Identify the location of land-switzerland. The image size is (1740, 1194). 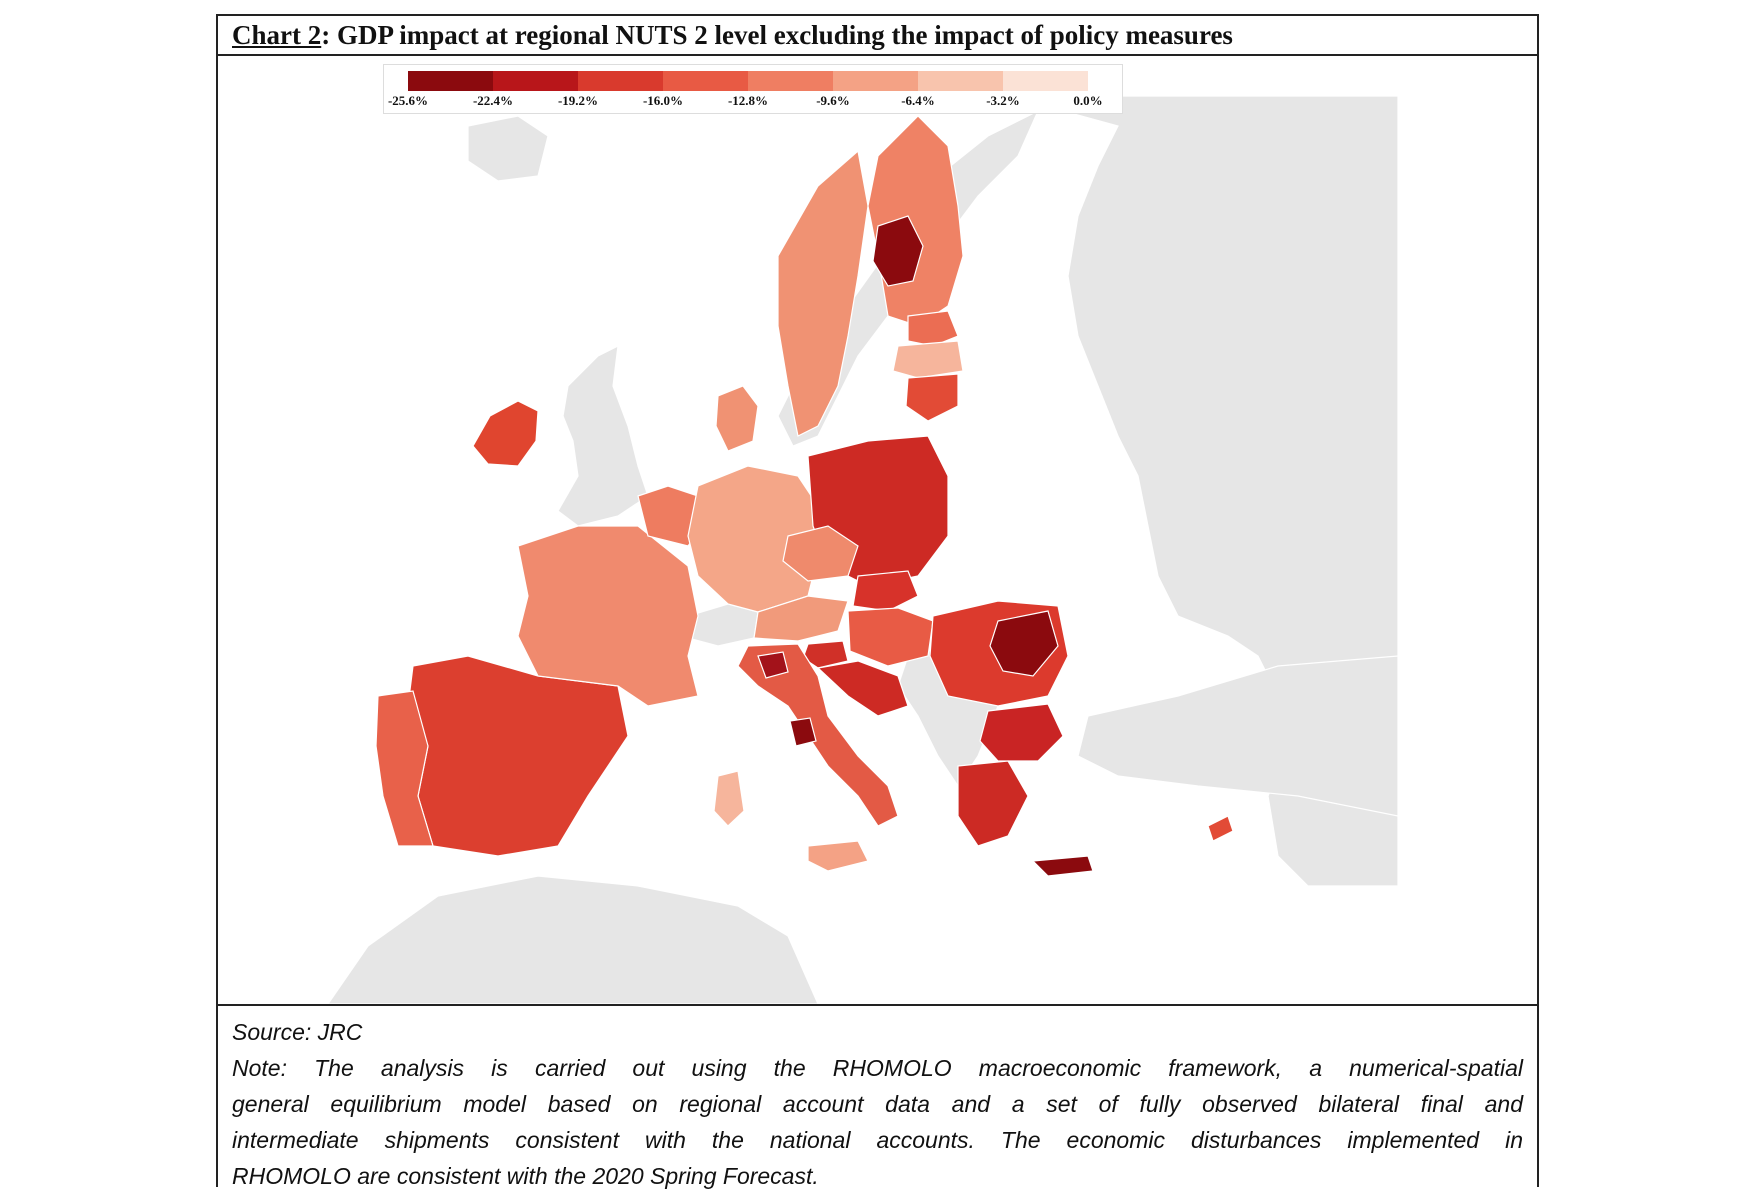
(723, 625).